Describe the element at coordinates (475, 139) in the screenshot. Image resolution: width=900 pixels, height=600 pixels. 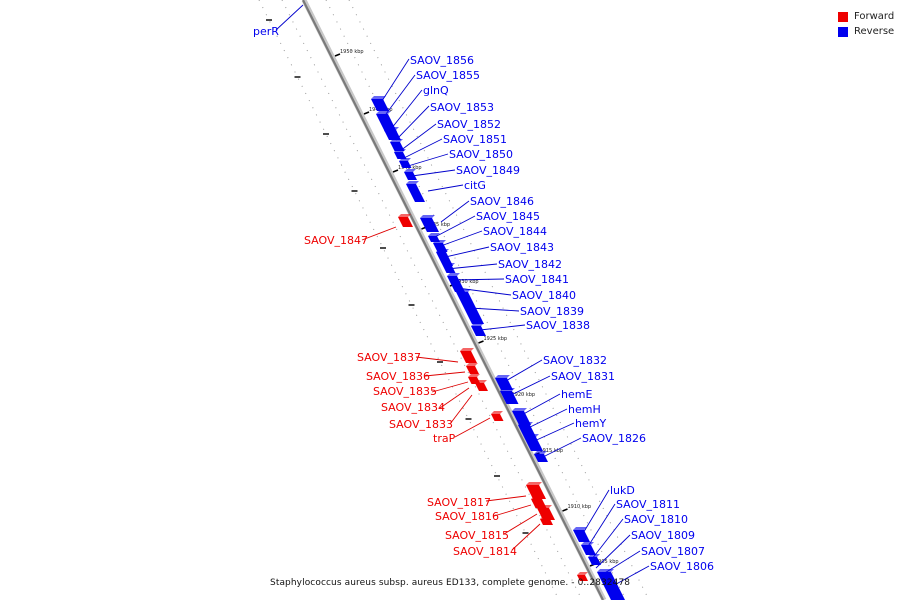
I see `reverse-gene-label-6: SAOV_1851` at that location.